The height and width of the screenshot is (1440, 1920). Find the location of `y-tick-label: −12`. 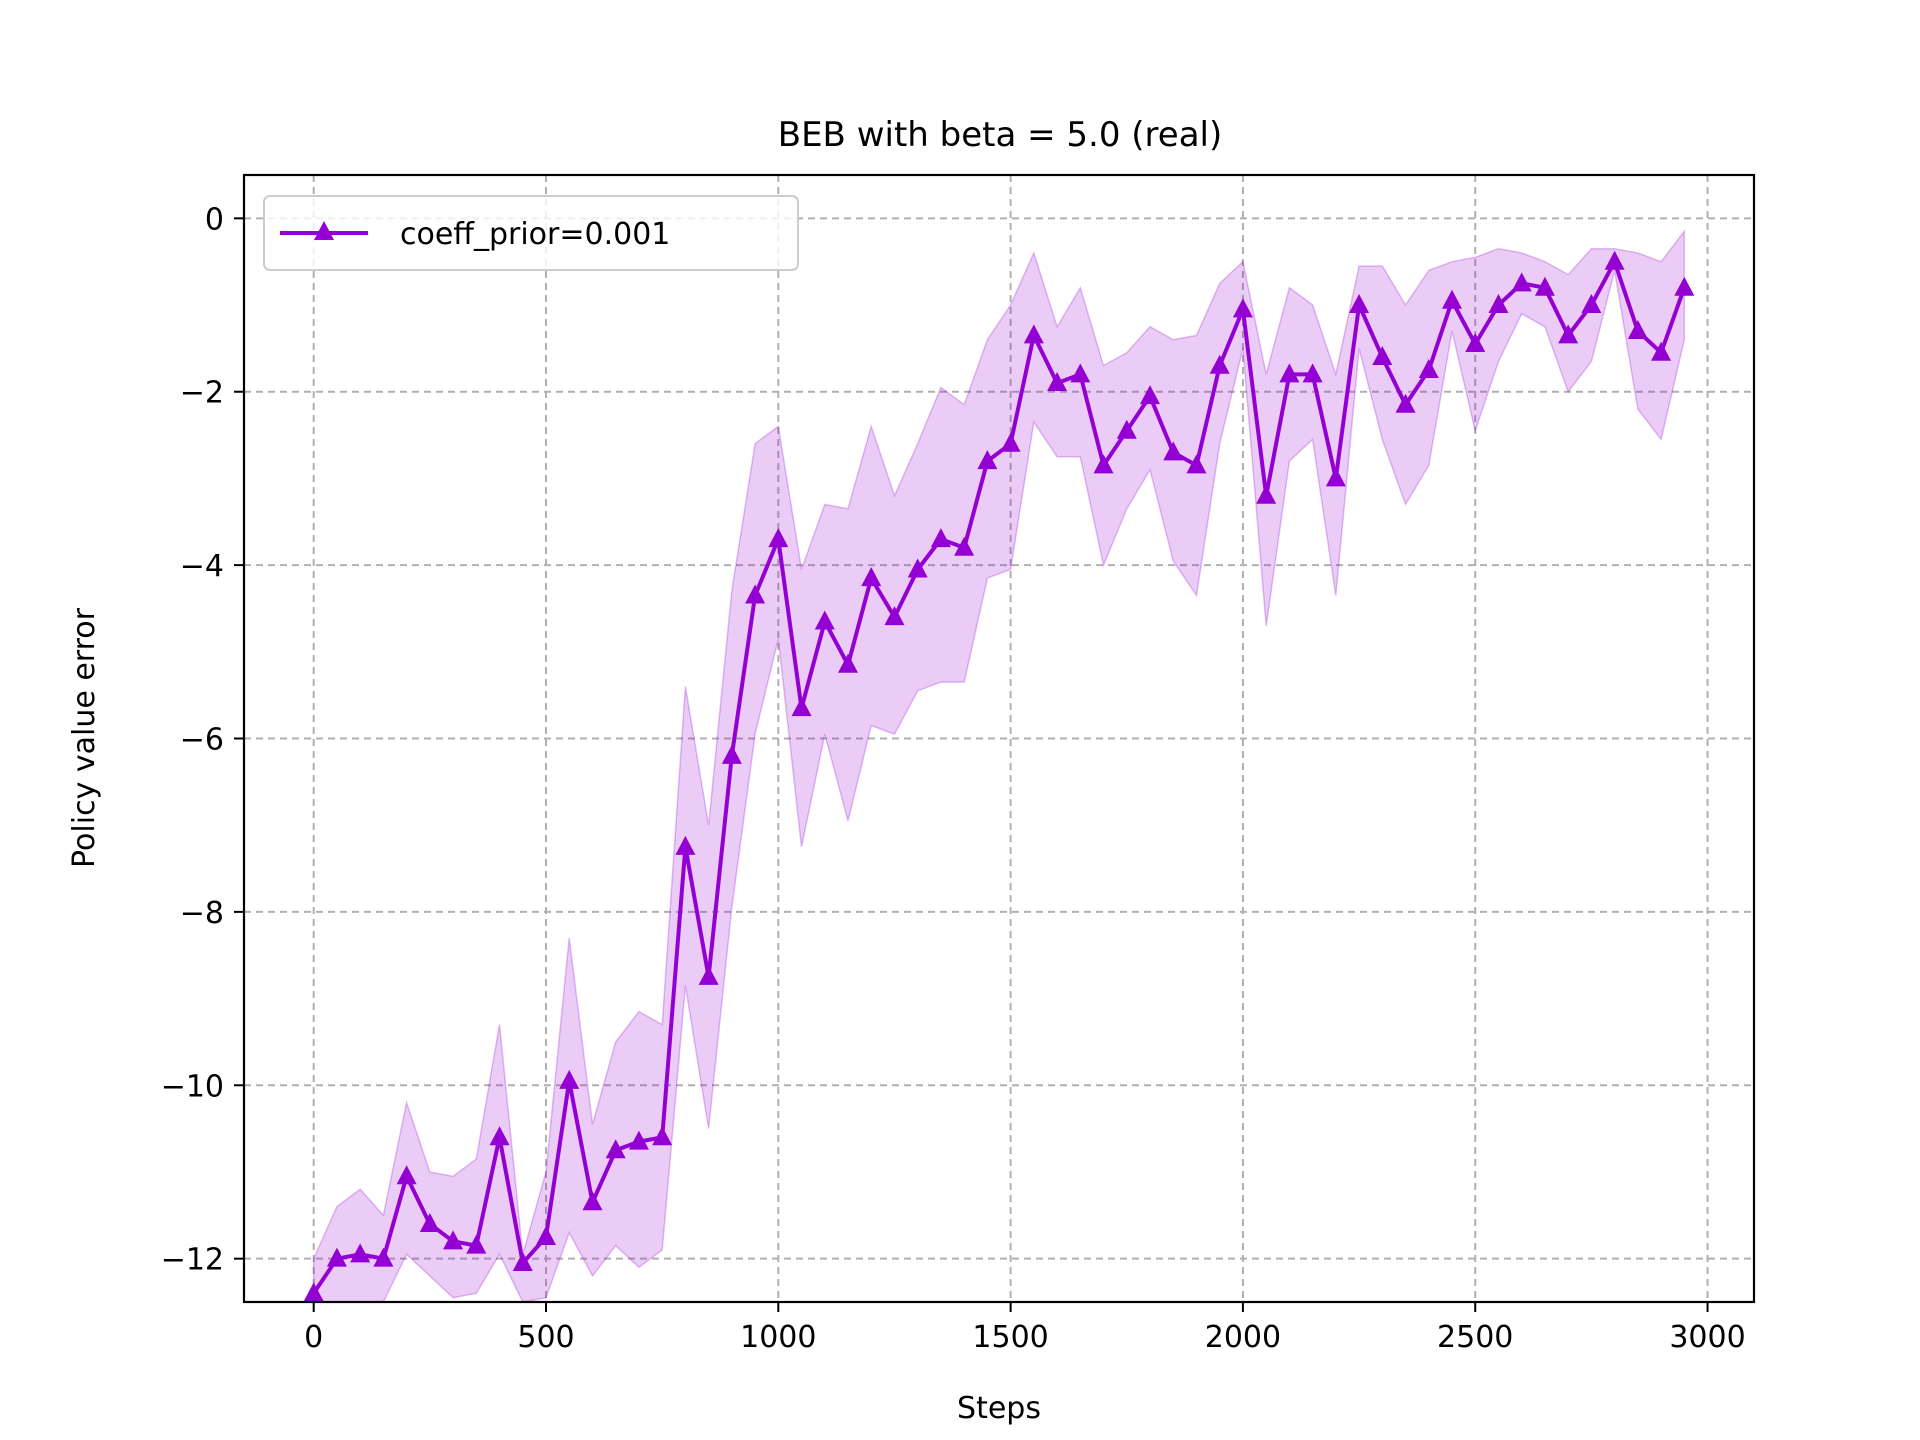

y-tick-label: −12 is located at coordinates (192, 1260).